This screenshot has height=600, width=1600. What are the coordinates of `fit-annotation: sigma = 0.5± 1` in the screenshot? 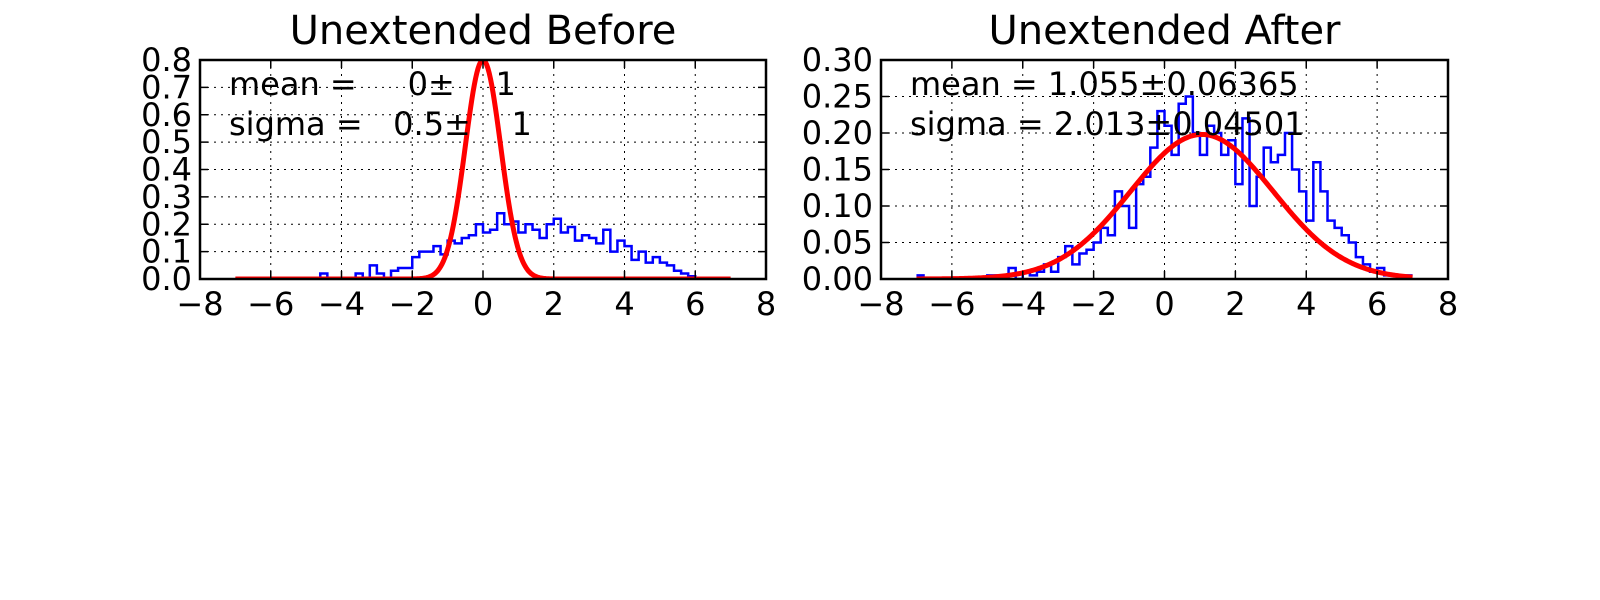 It's located at (380, 124).